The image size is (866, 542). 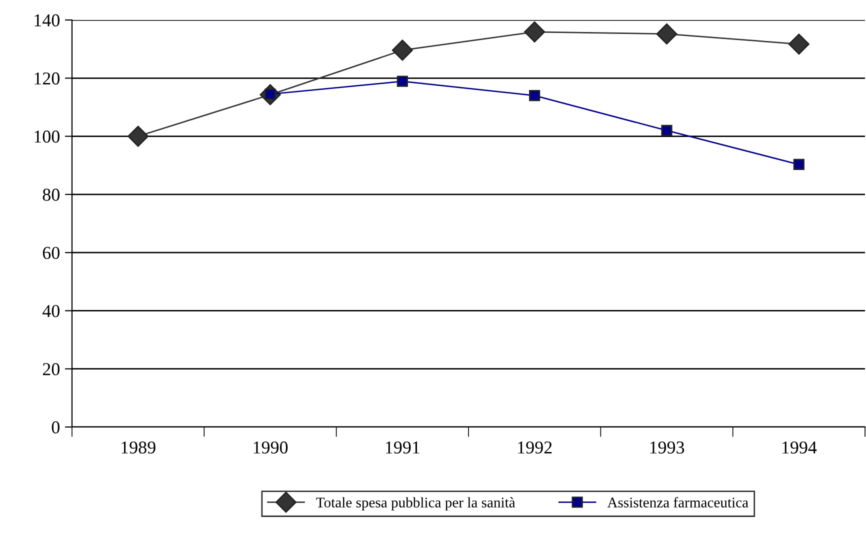 What do you see at coordinates (56, 427) in the screenshot?
I see `y-tick-label: 0` at bounding box center [56, 427].